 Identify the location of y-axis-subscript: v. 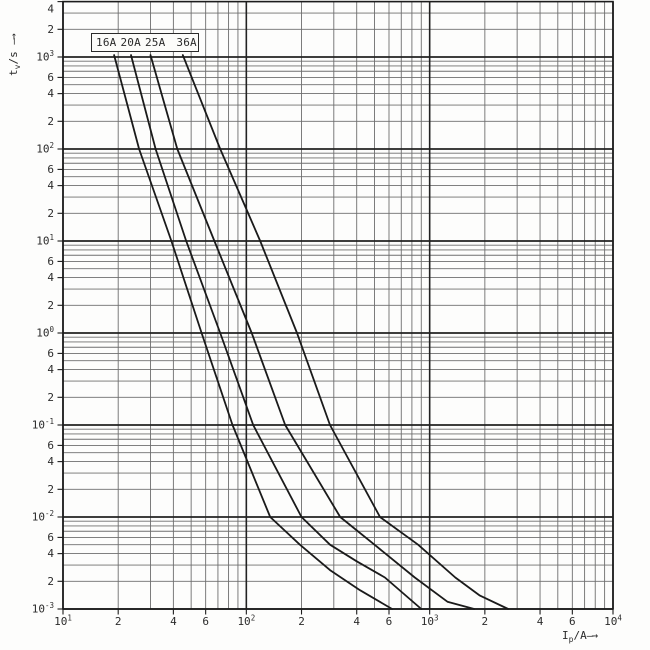
(17, 67).